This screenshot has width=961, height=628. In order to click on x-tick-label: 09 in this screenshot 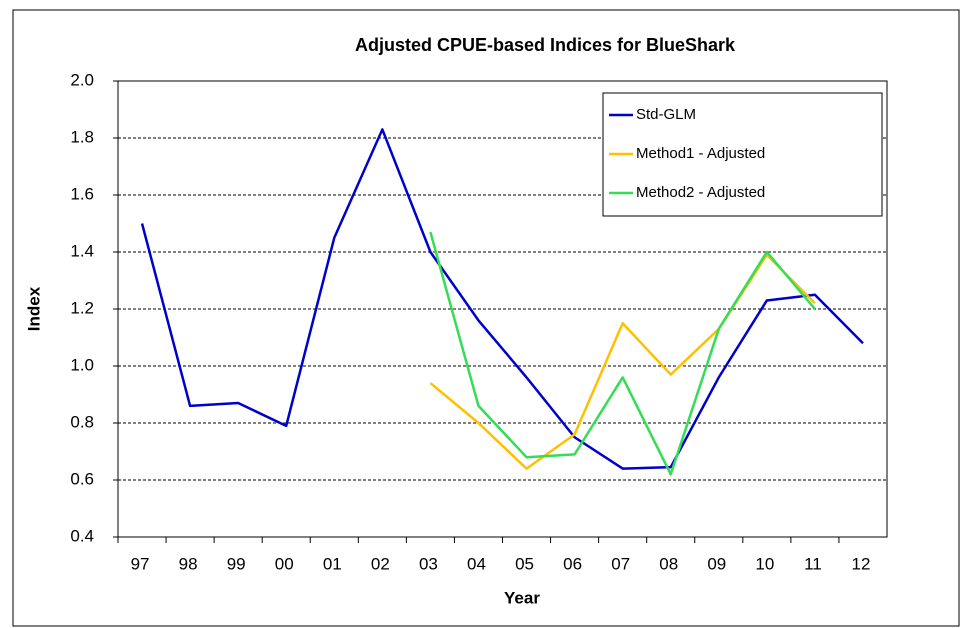, I will do `click(716, 563)`.